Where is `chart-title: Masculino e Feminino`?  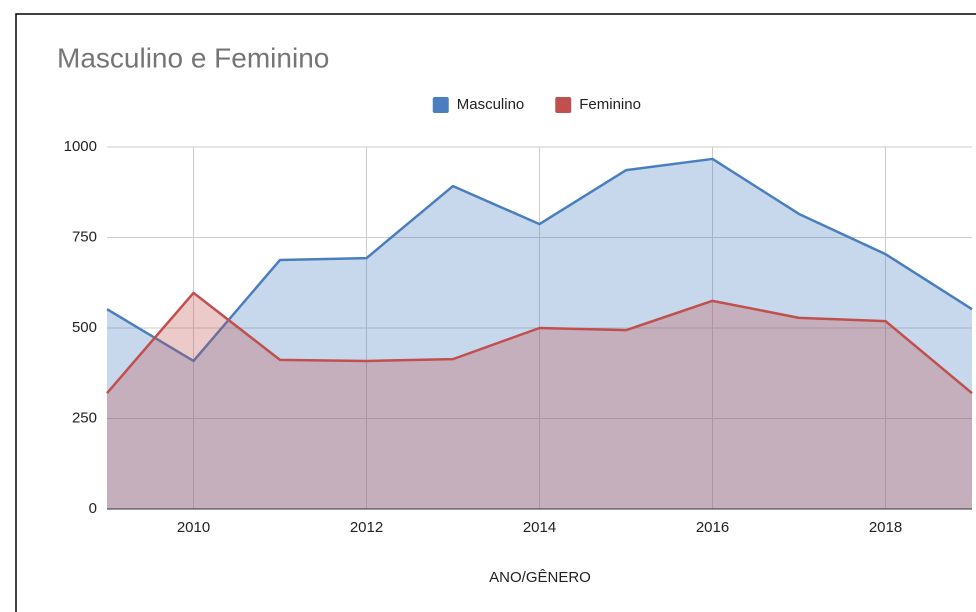
chart-title: Masculino e Feminino is located at coordinates (193, 57).